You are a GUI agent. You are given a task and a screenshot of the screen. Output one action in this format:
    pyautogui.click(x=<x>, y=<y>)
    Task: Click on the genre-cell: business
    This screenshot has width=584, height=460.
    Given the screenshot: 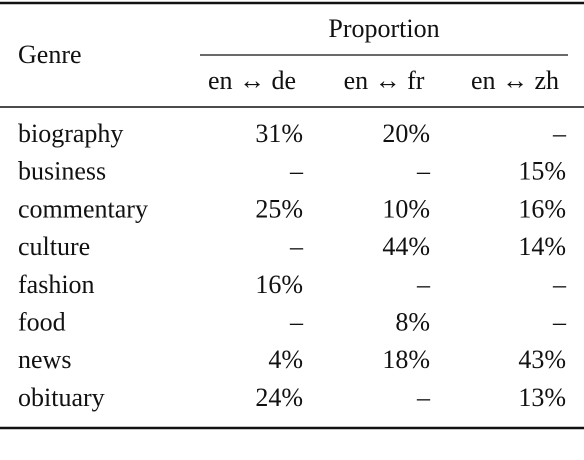 What is the action you would take?
    pyautogui.click(x=62, y=171)
    